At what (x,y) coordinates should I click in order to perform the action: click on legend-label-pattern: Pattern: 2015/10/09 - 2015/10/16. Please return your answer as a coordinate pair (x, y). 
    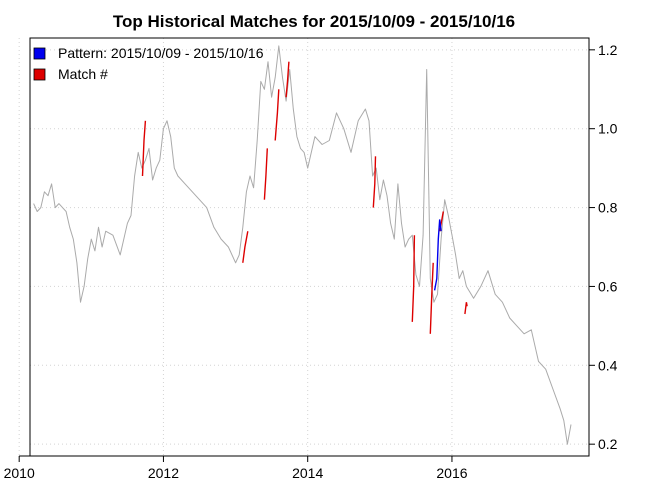
    Looking at the image, I should click on (161, 53).